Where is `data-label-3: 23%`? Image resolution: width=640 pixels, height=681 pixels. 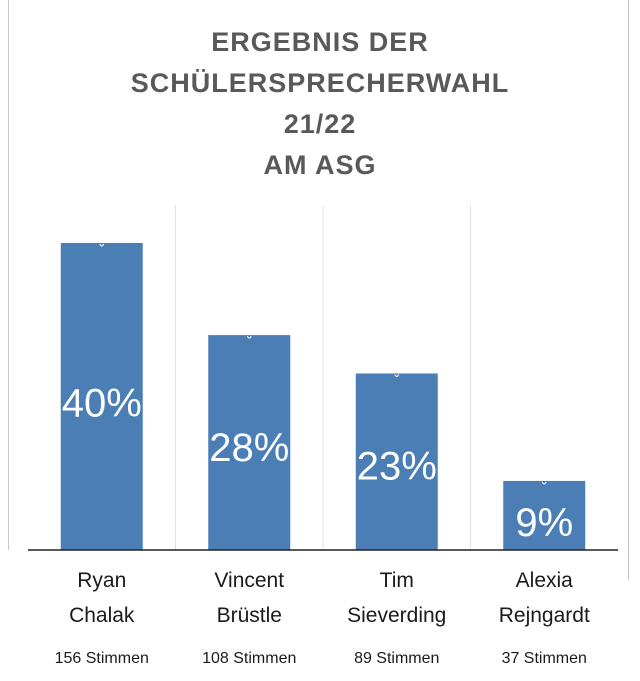
data-label-3: 23% is located at coordinates (397, 466).